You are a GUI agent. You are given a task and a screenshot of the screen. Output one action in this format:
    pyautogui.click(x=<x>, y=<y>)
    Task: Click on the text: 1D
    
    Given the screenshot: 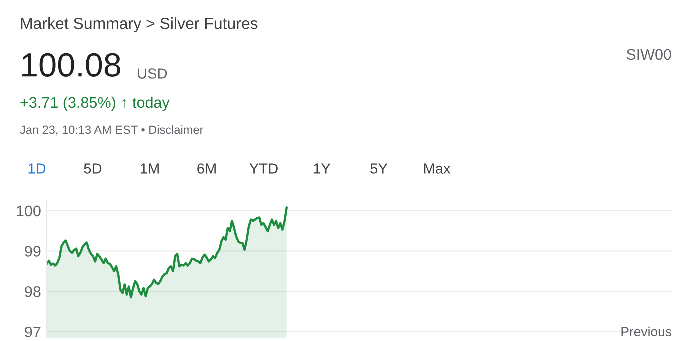 What is the action you would take?
    pyautogui.click(x=37, y=169)
    